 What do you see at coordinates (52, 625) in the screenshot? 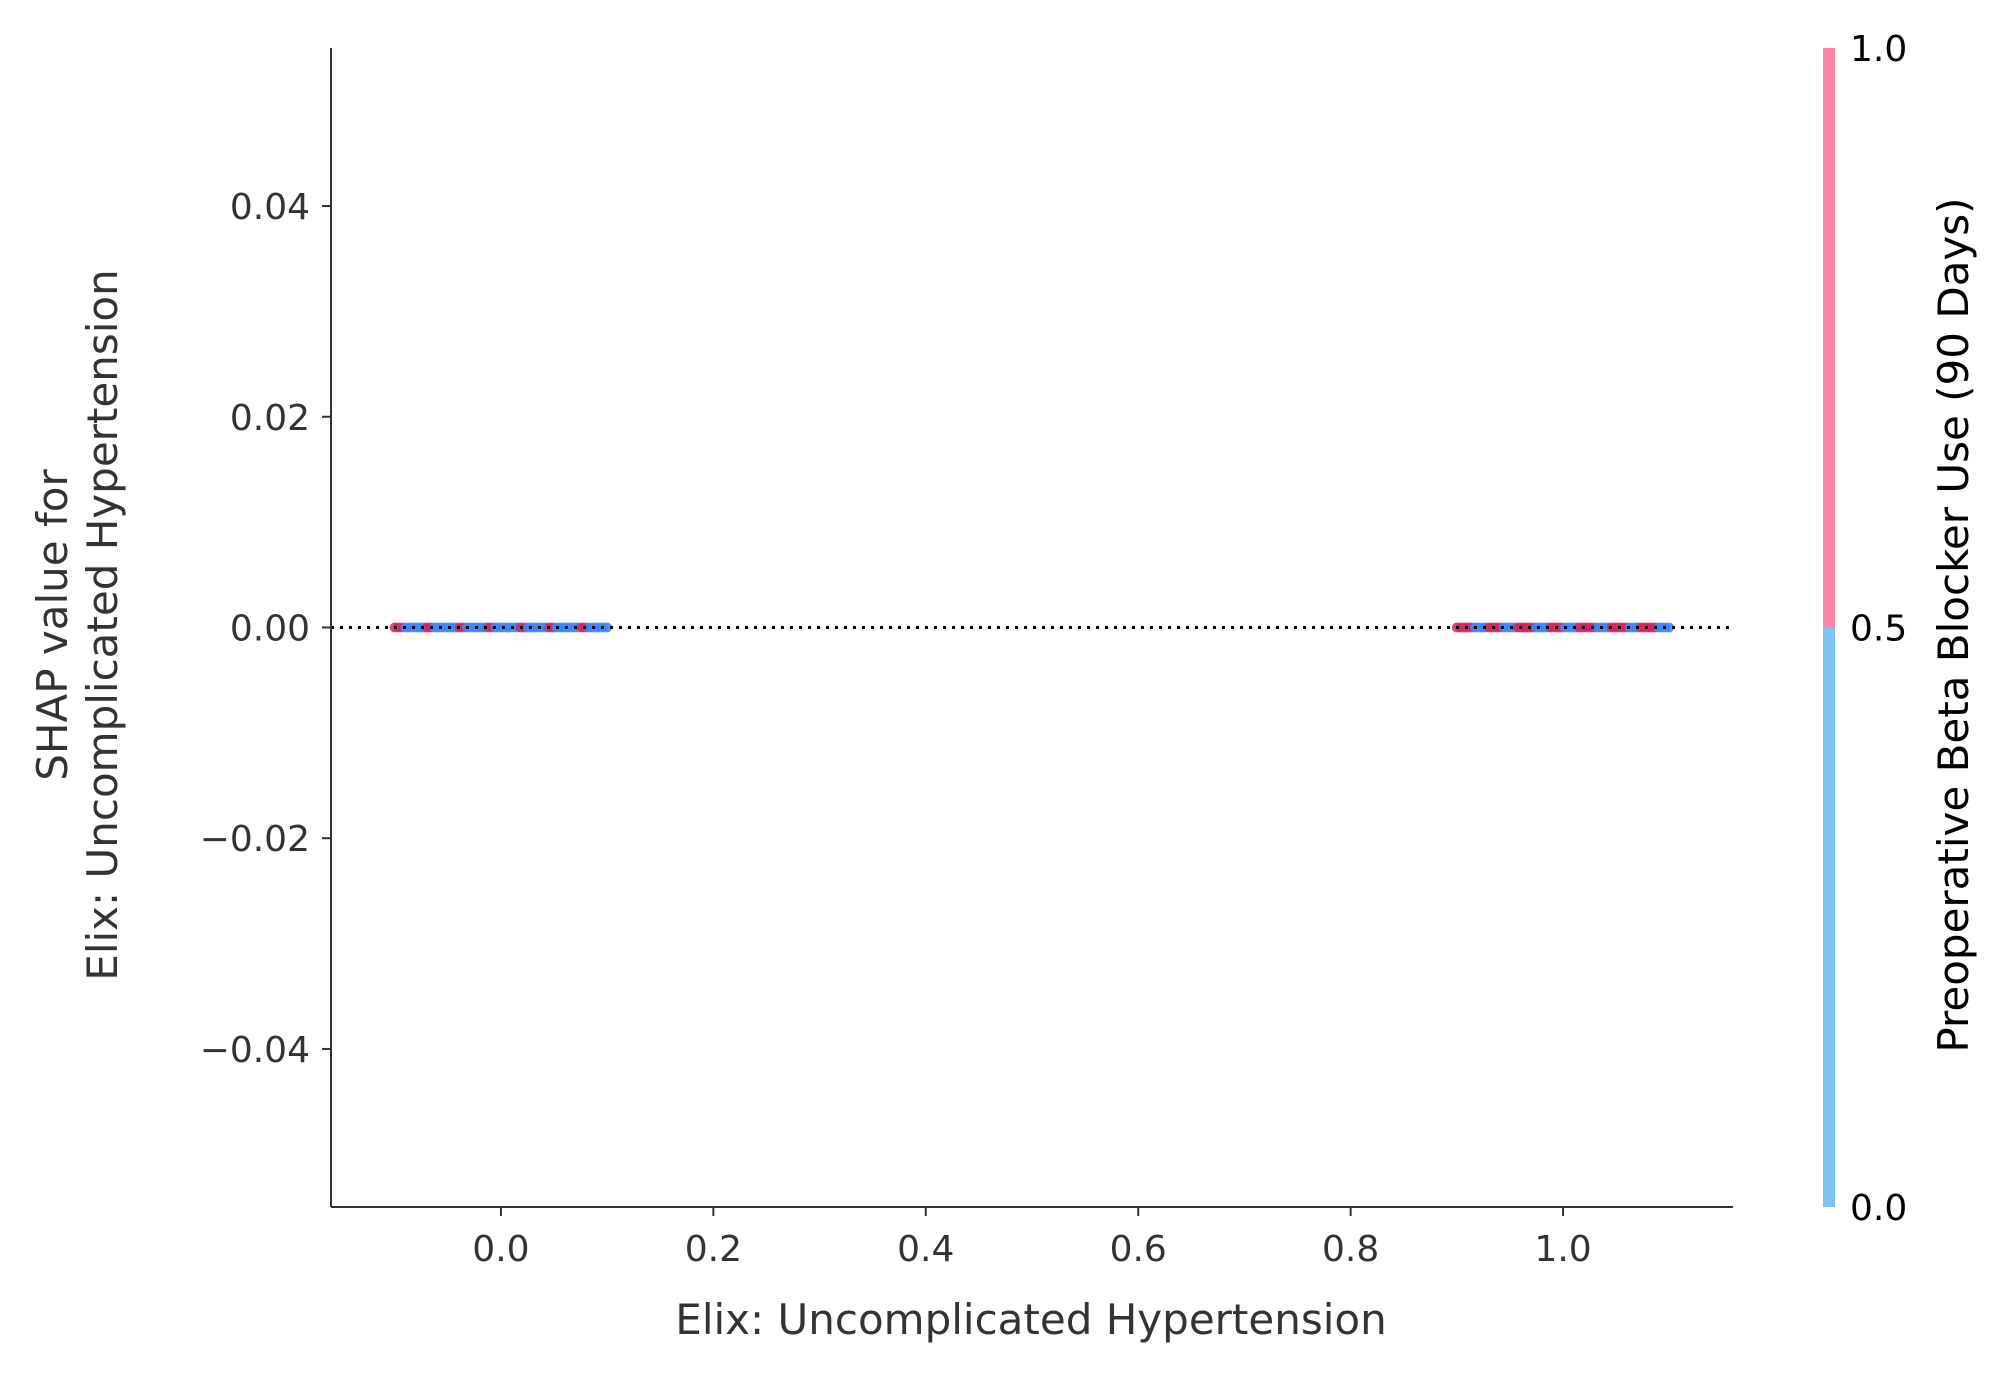
I see `y-axis-title-line-1: SHAP value for` at bounding box center [52, 625].